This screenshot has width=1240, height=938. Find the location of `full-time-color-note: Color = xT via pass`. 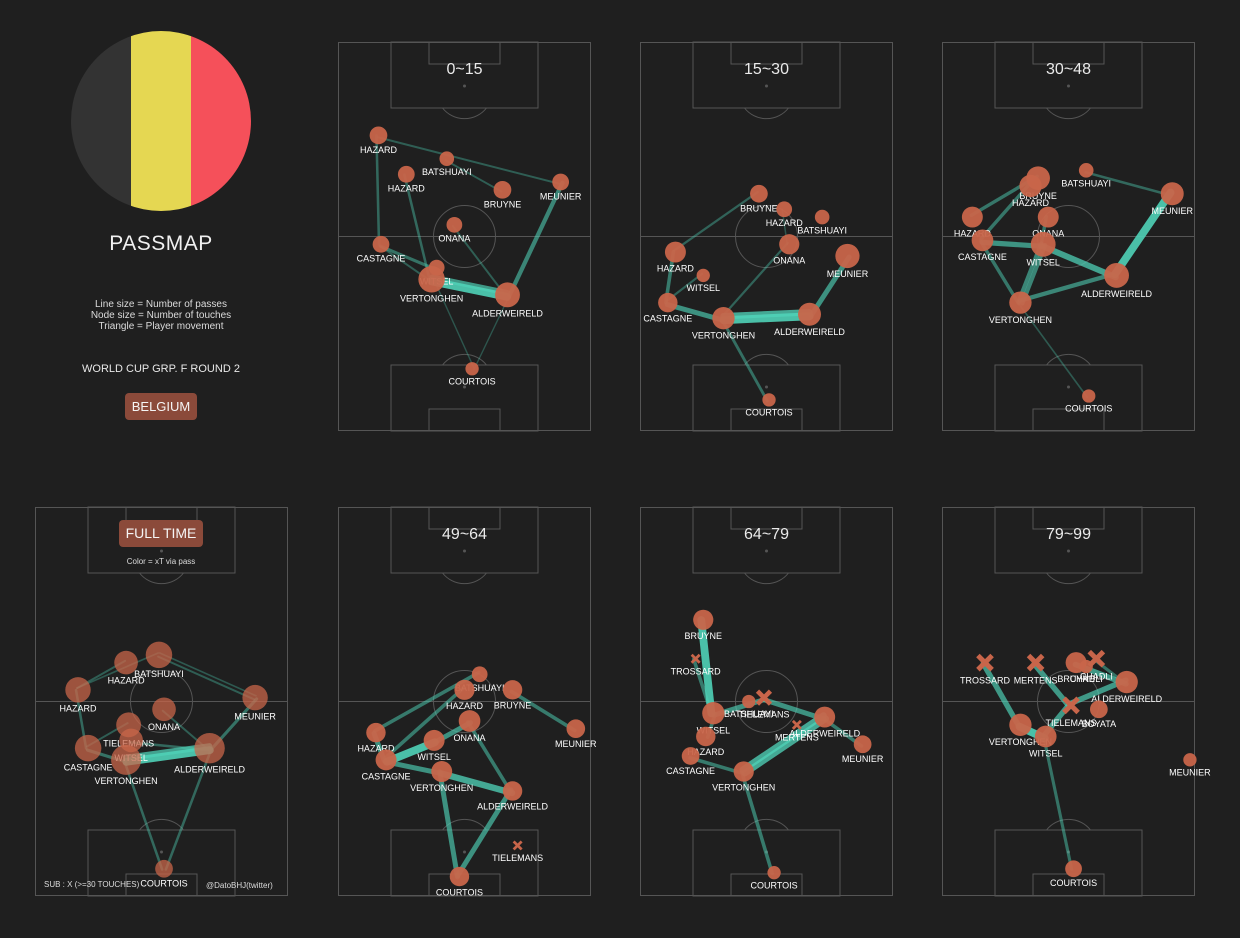

full-time-color-note: Color = xT via pass is located at coordinates (161, 561).